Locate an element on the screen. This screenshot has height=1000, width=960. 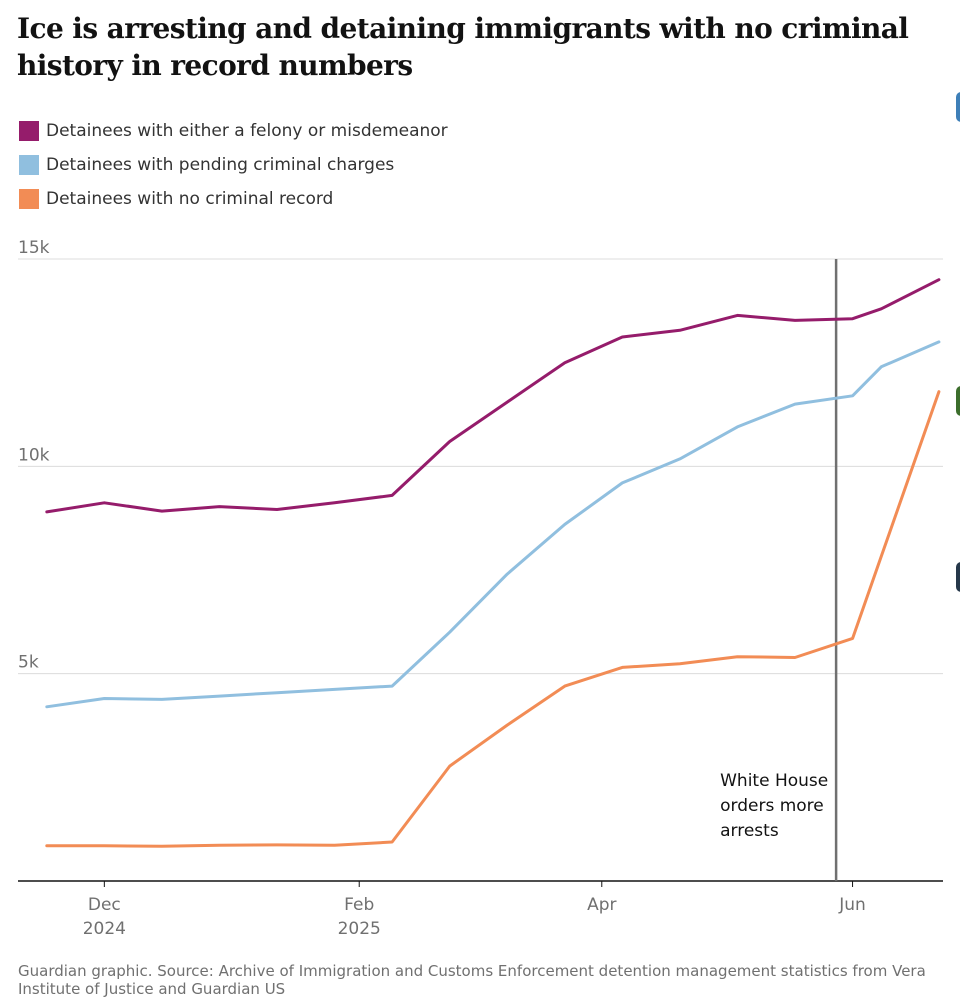
x-tick-label-Dec: Dec is located at coordinates (104, 905).